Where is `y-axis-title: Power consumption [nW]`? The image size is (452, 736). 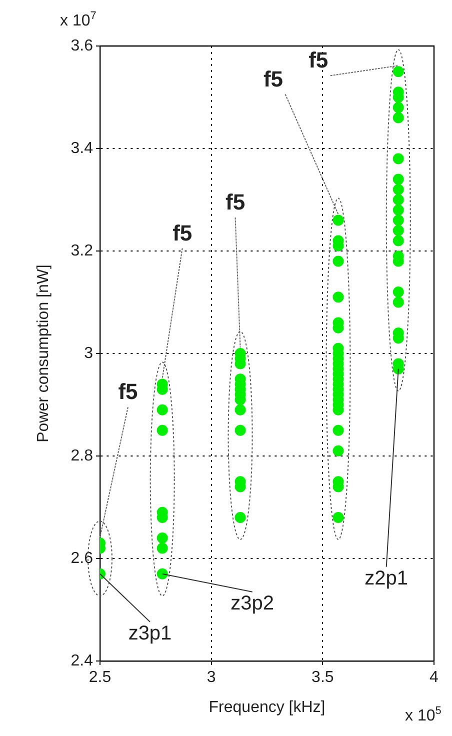
y-axis-title: Power consumption [nW] is located at coordinates (43, 353).